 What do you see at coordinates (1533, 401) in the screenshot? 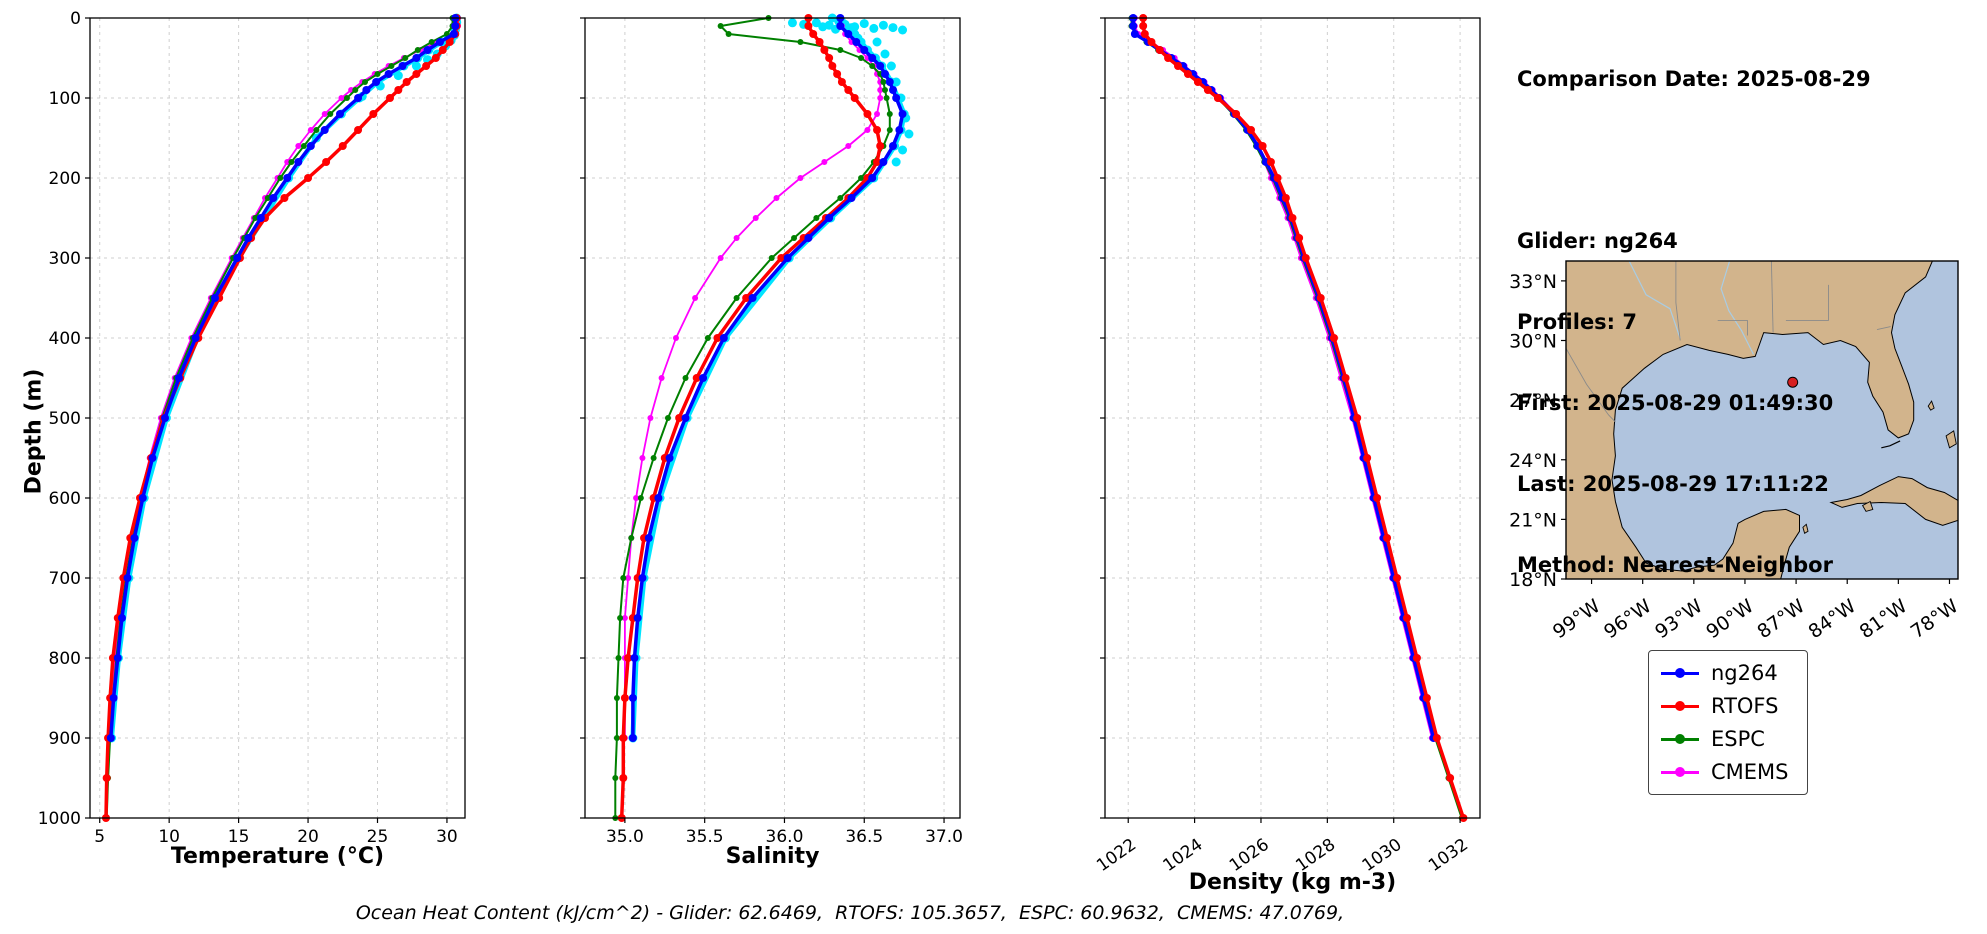
I see `svg-text: 27°N` at bounding box center [1533, 401].